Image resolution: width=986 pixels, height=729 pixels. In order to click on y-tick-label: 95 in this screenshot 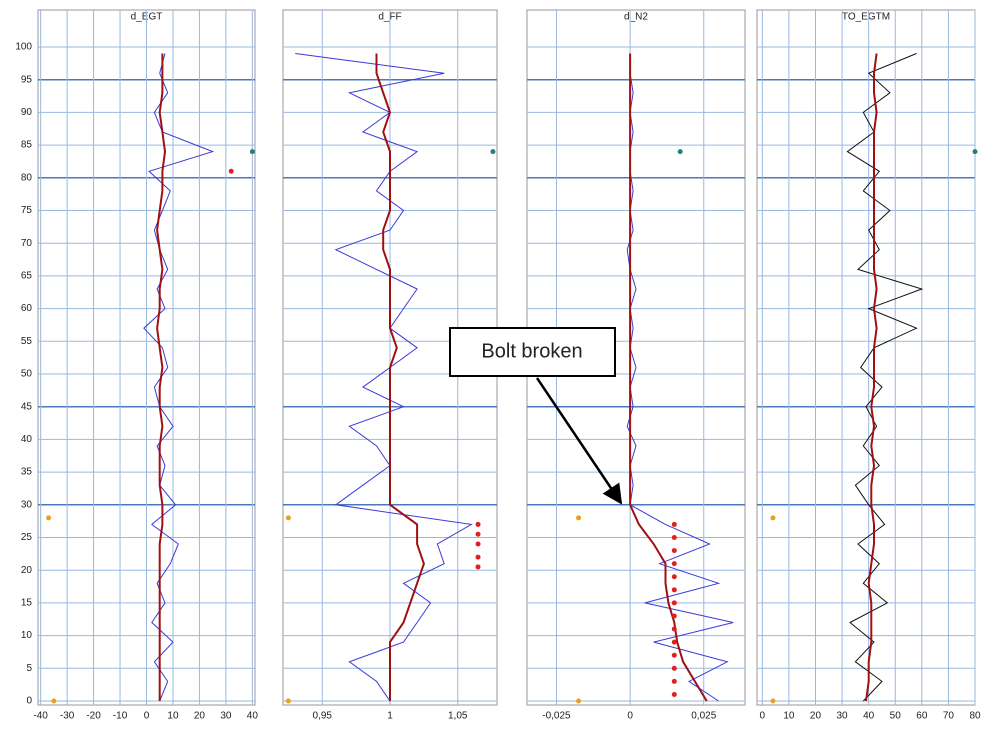, I will do `click(27, 79)`.